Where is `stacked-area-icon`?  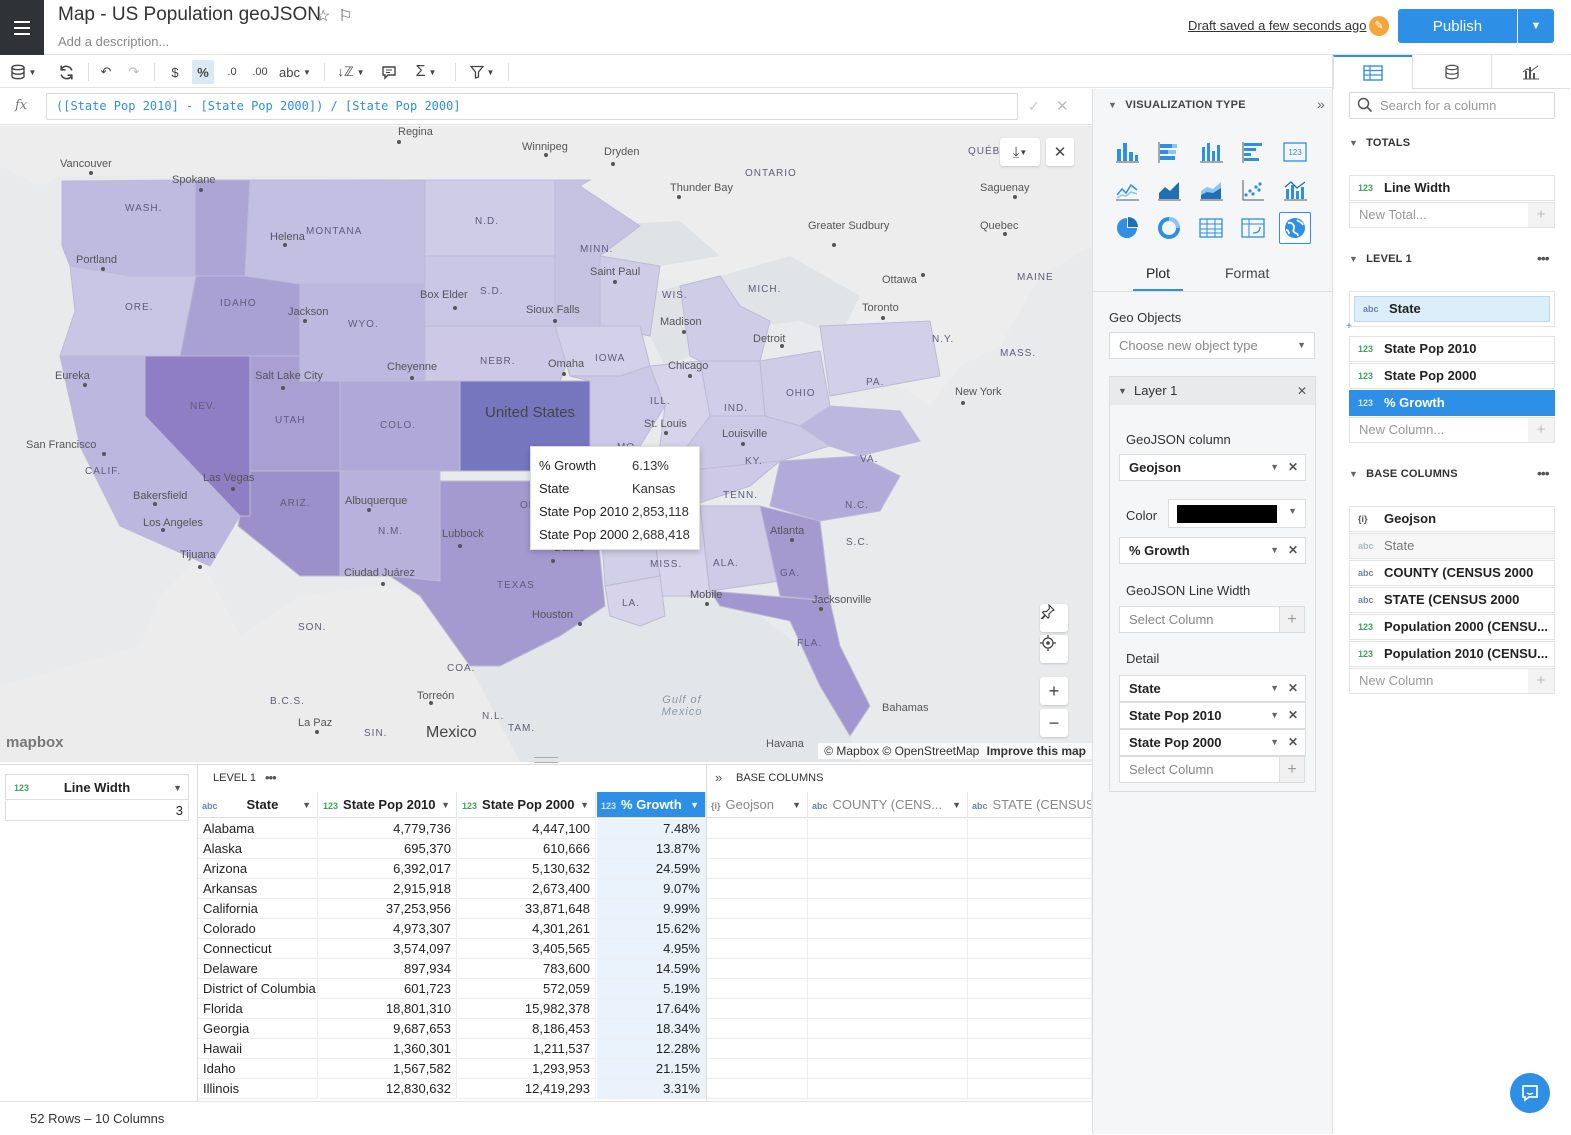
stacked-area-icon is located at coordinates (1211, 190).